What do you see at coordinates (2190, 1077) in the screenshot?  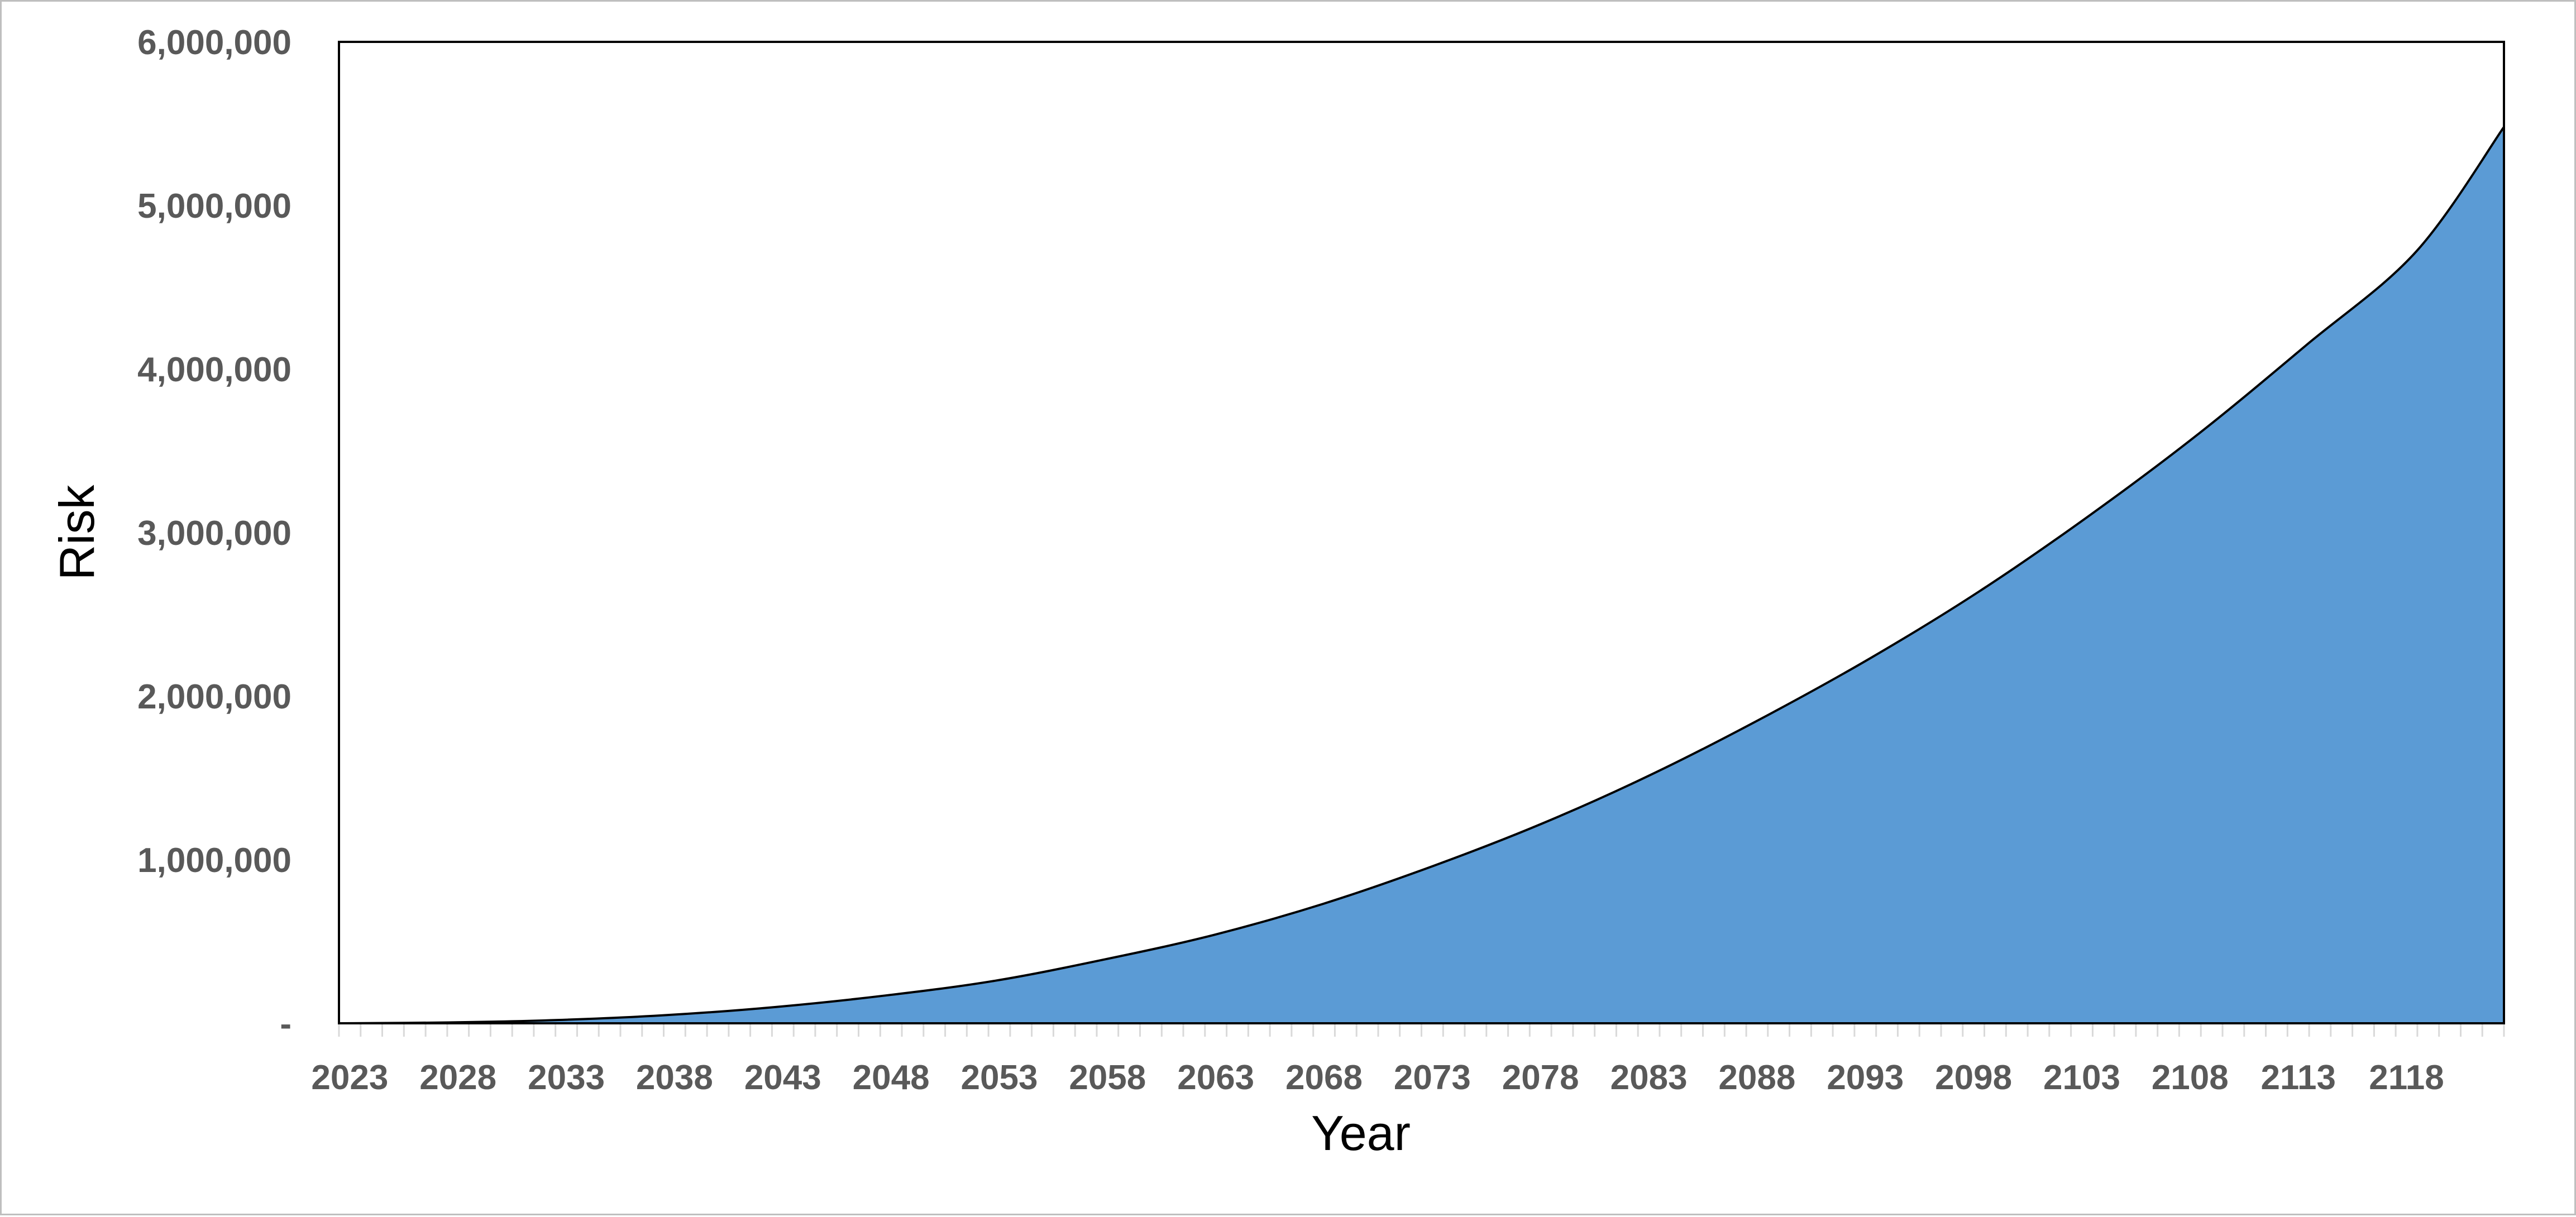 I see `x-tick-label: 2108` at bounding box center [2190, 1077].